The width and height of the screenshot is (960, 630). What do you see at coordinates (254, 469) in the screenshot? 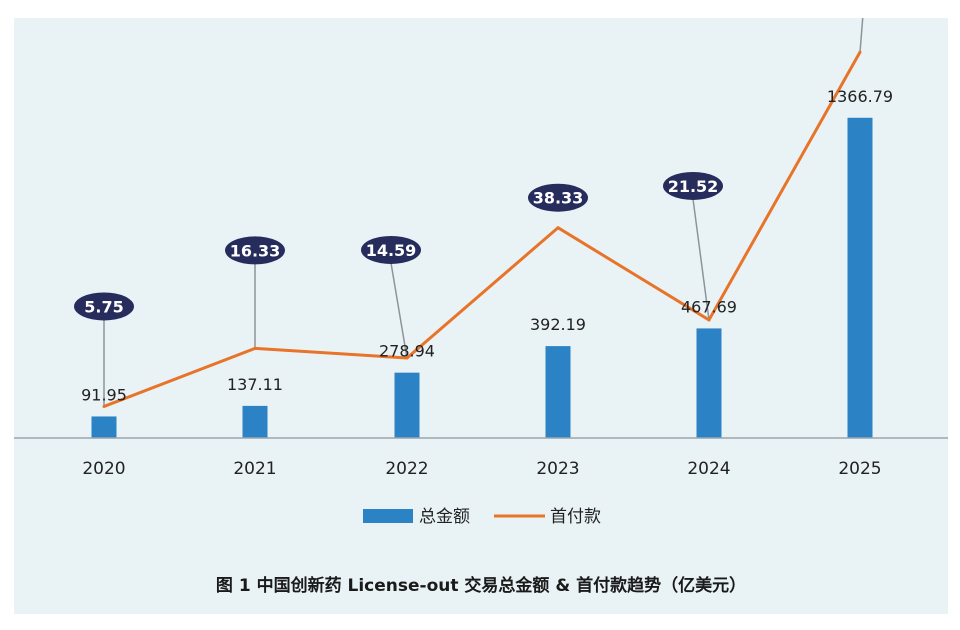
I see `x-tick-label-2021: 2021` at bounding box center [254, 469].